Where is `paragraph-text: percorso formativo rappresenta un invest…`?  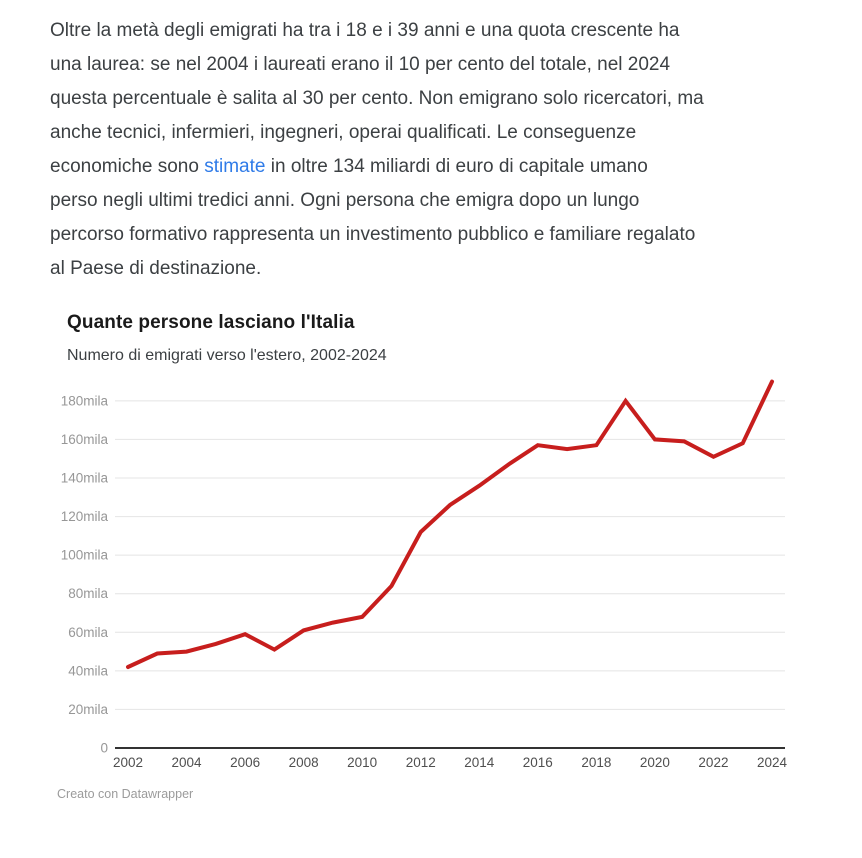
paragraph-text: percorso formativo rappresenta un invest… is located at coordinates (373, 234).